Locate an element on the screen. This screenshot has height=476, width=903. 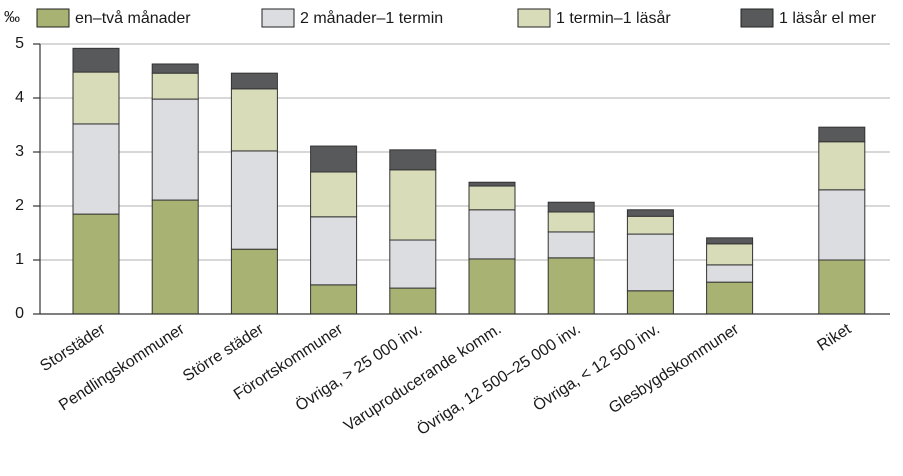
y-tick-label: 0 is located at coordinates (19, 313).